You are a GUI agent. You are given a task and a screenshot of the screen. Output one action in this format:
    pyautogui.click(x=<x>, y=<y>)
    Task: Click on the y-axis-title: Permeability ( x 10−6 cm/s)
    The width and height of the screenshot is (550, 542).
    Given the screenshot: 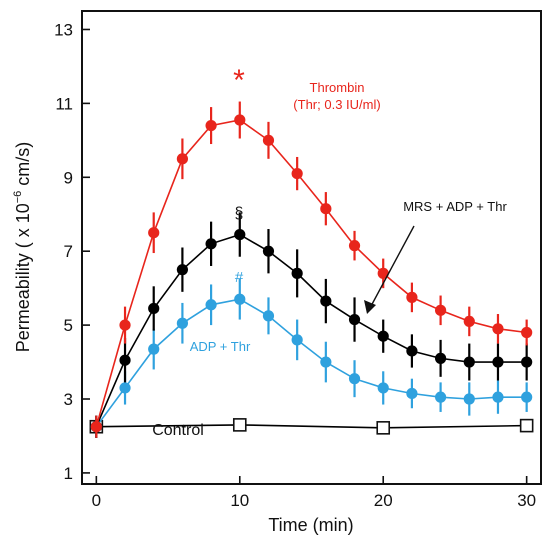 What is the action you would take?
    pyautogui.click(x=22, y=247)
    